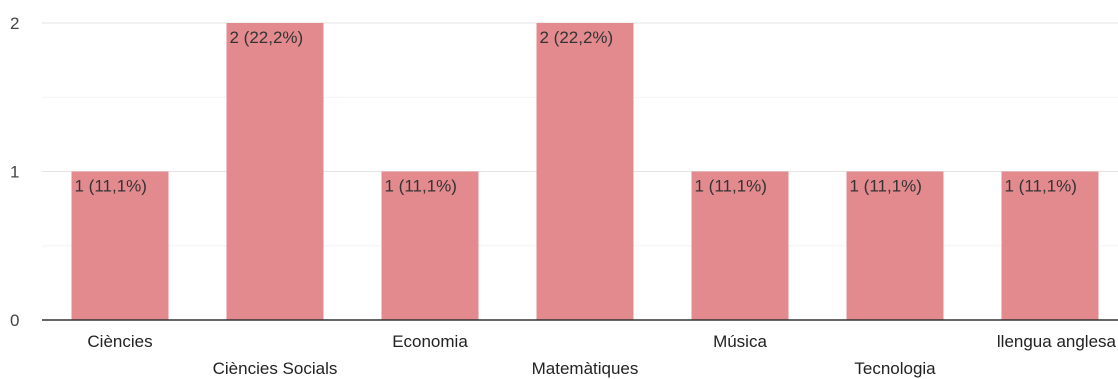 This screenshot has height=379, width=1118. What do you see at coordinates (14, 320) in the screenshot?
I see `y-tick-label: 0` at bounding box center [14, 320].